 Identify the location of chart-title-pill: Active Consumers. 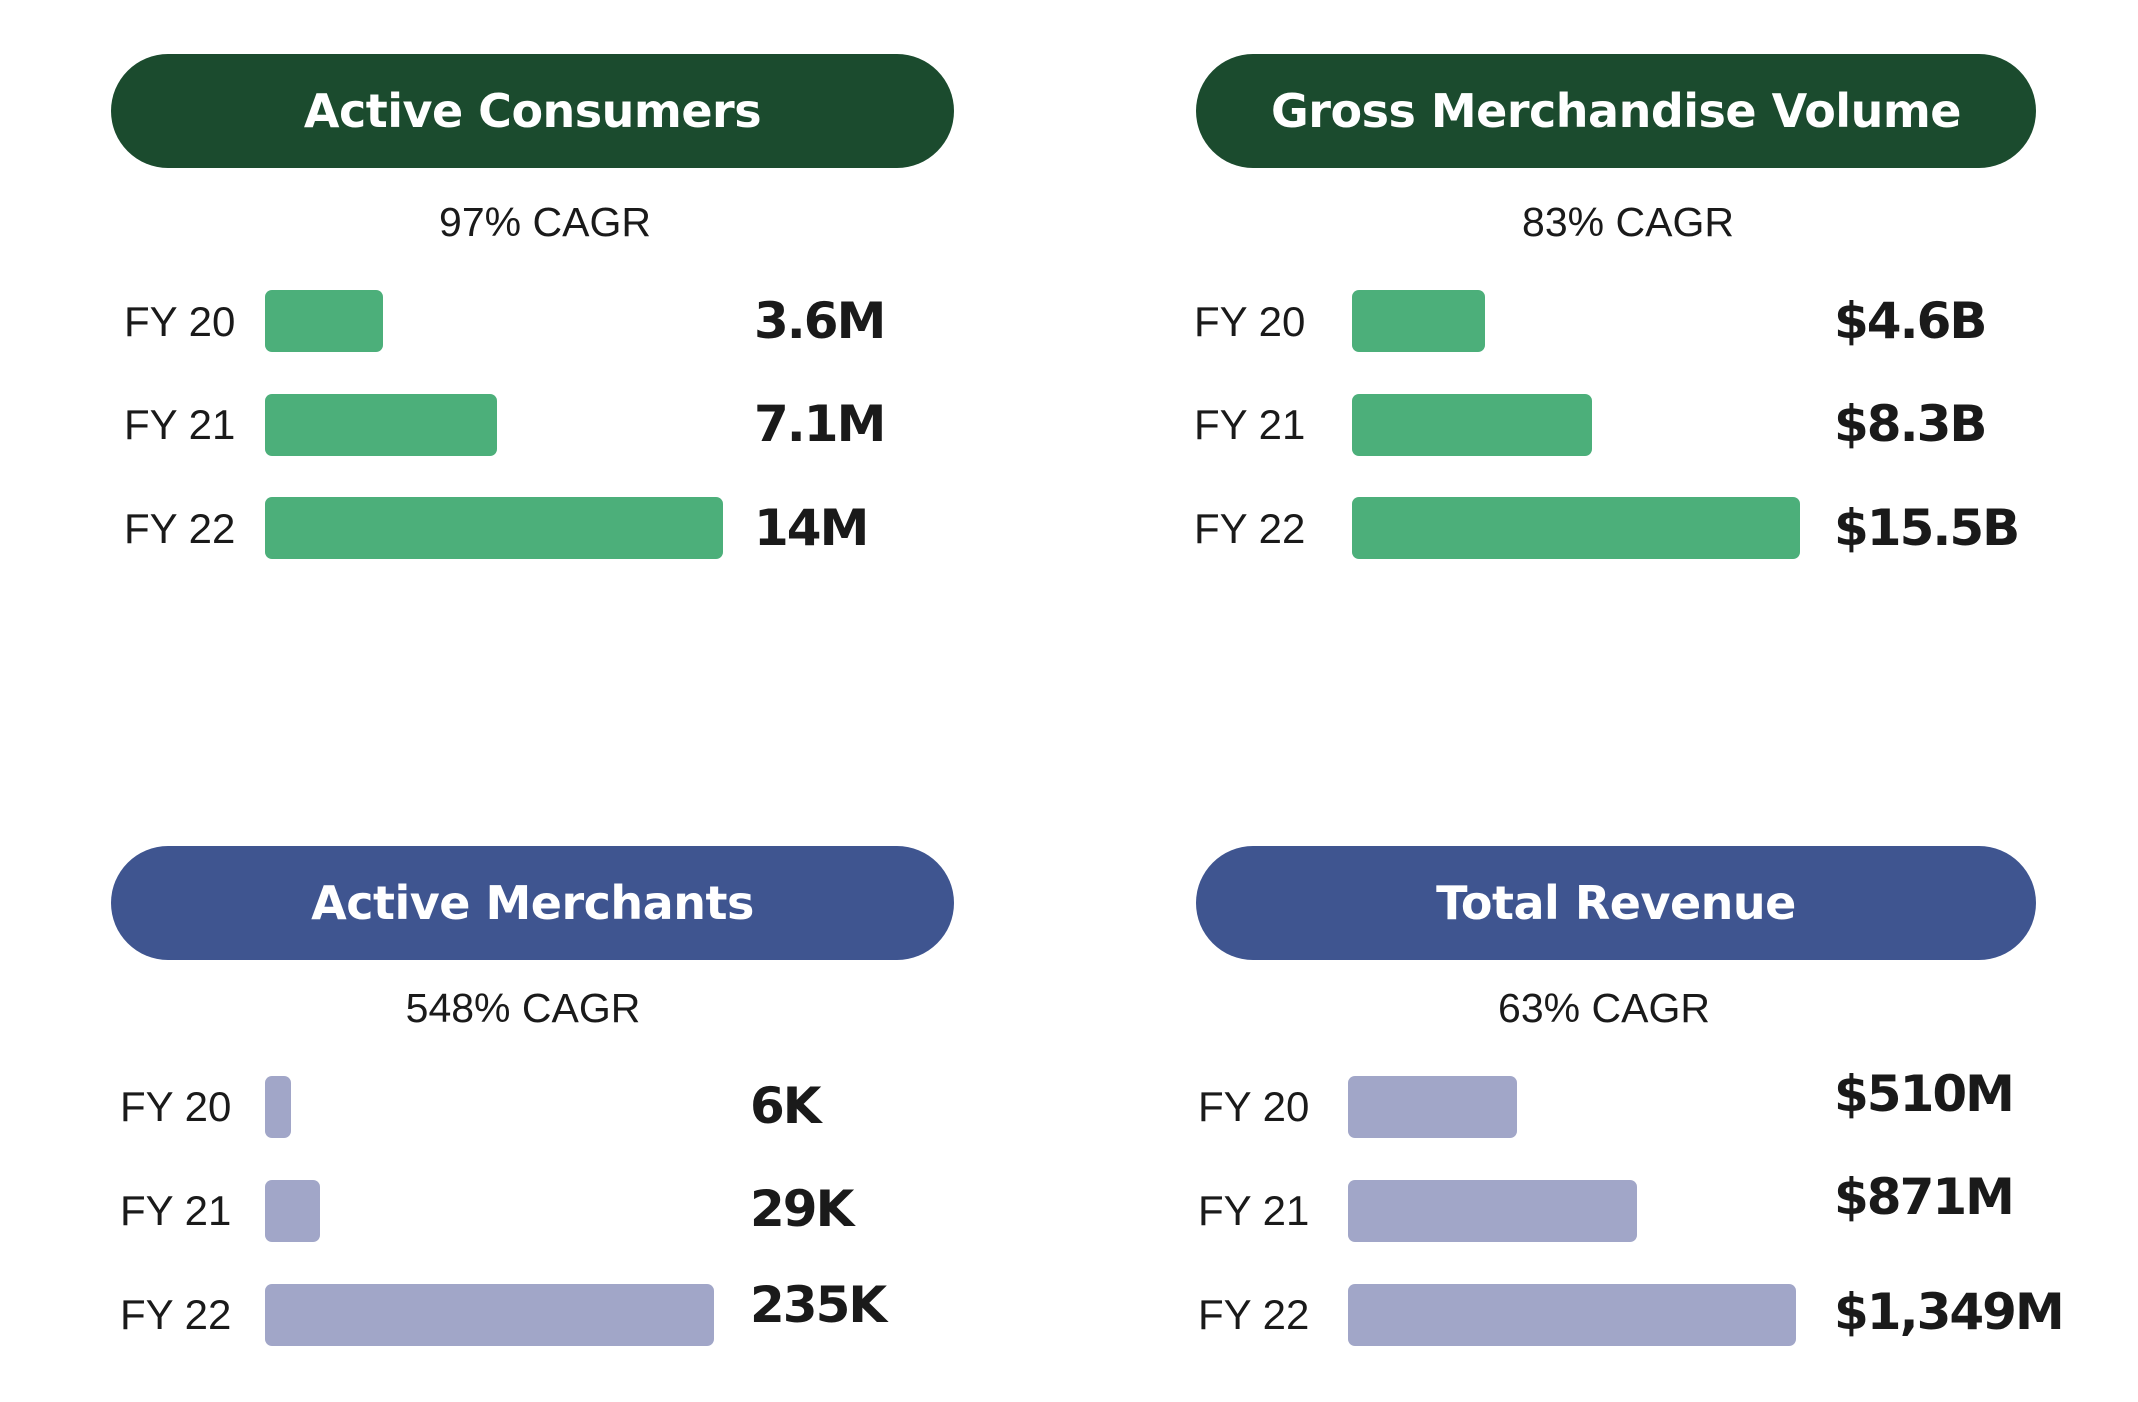
(532, 111).